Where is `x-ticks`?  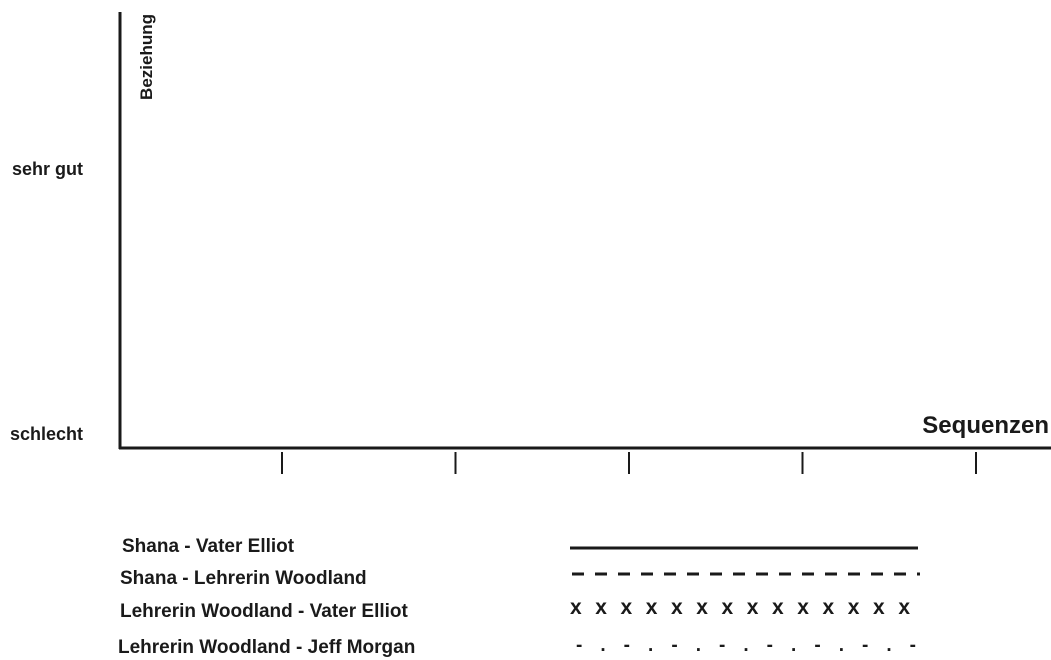
x-ticks is located at coordinates (629, 463).